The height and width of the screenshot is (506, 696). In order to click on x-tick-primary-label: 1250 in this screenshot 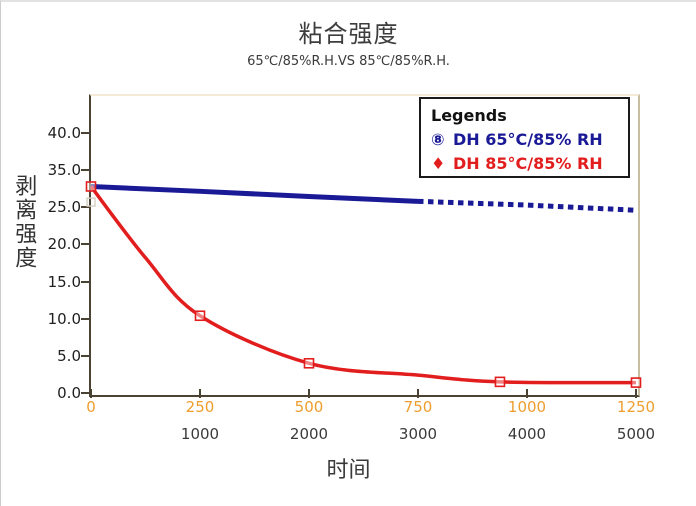, I will do `click(636, 407)`.